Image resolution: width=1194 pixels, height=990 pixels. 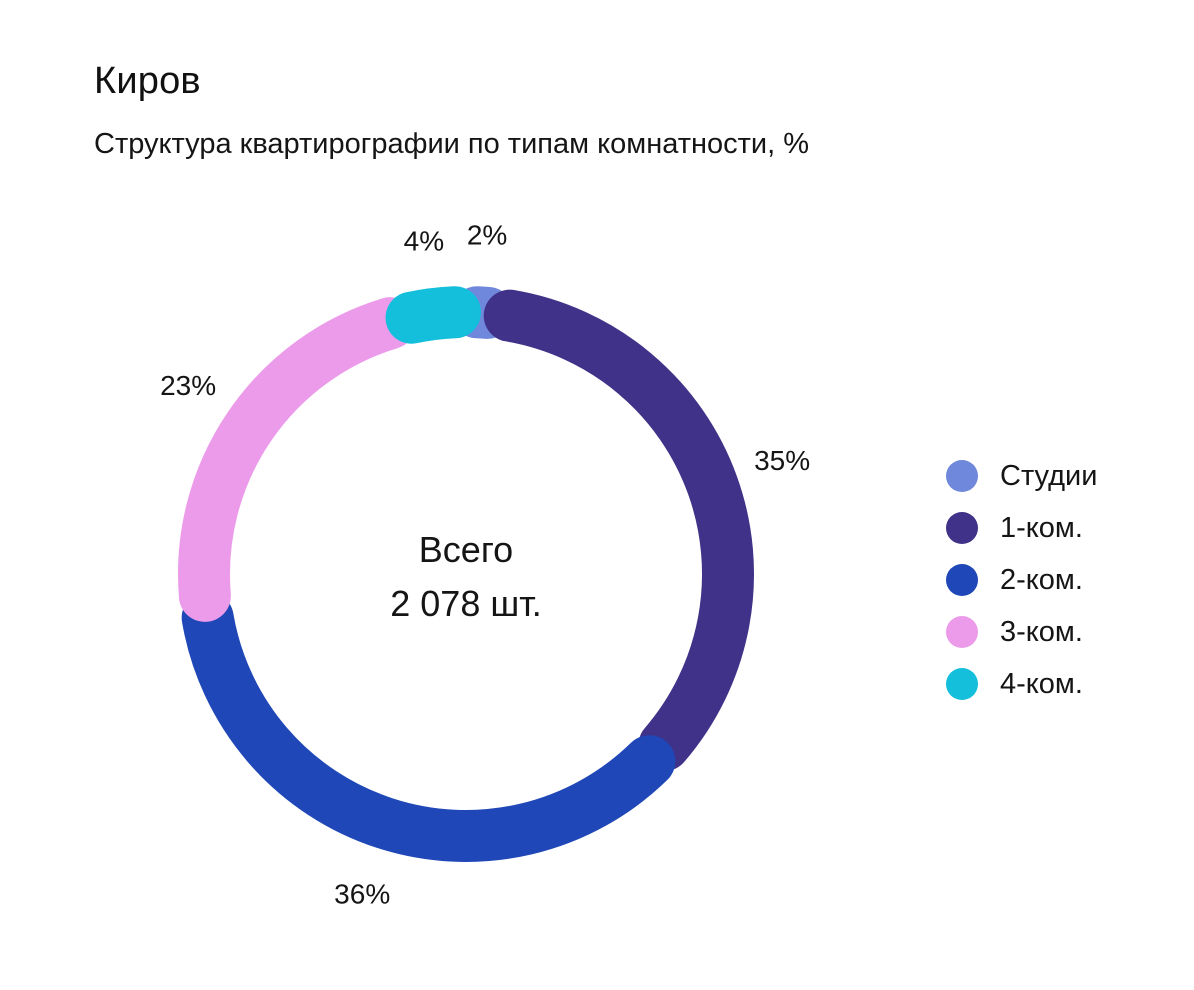 I want to click on chart-title: Киров, so click(x=147, y=81).